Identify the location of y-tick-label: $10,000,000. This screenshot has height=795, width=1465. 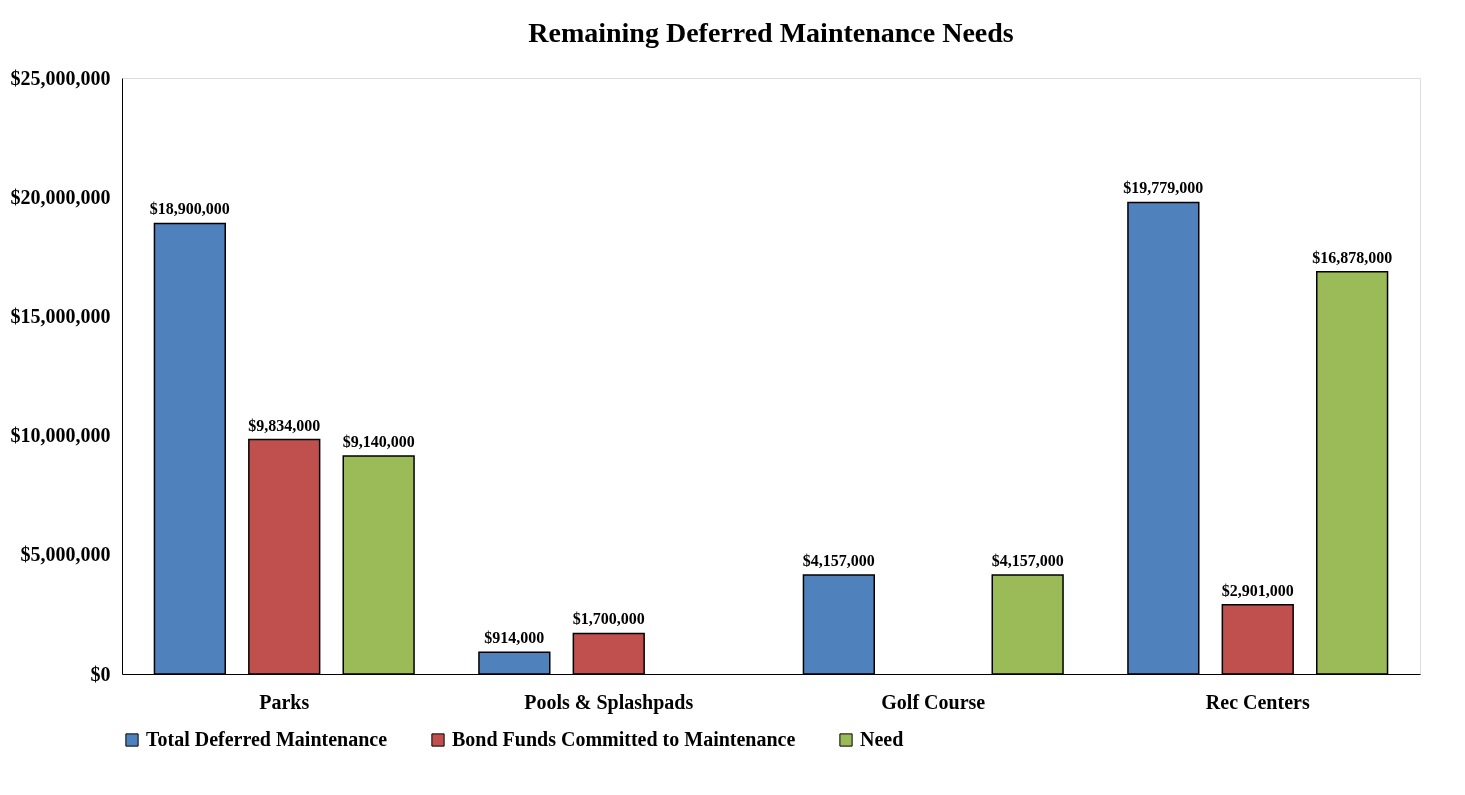
(60, 435).